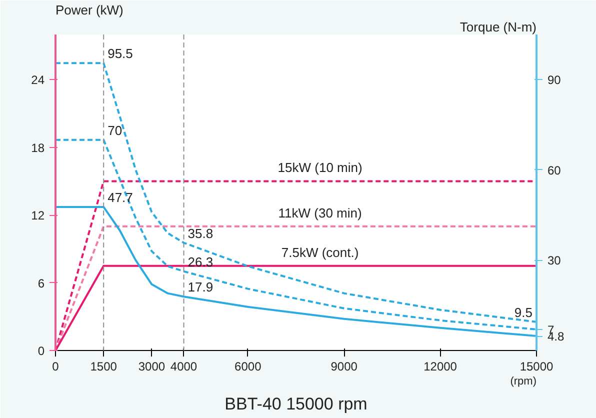  Describe the element at coordinates (523, 382) in the screenshot. I see `x-axis-title: (rpm)` at that location.